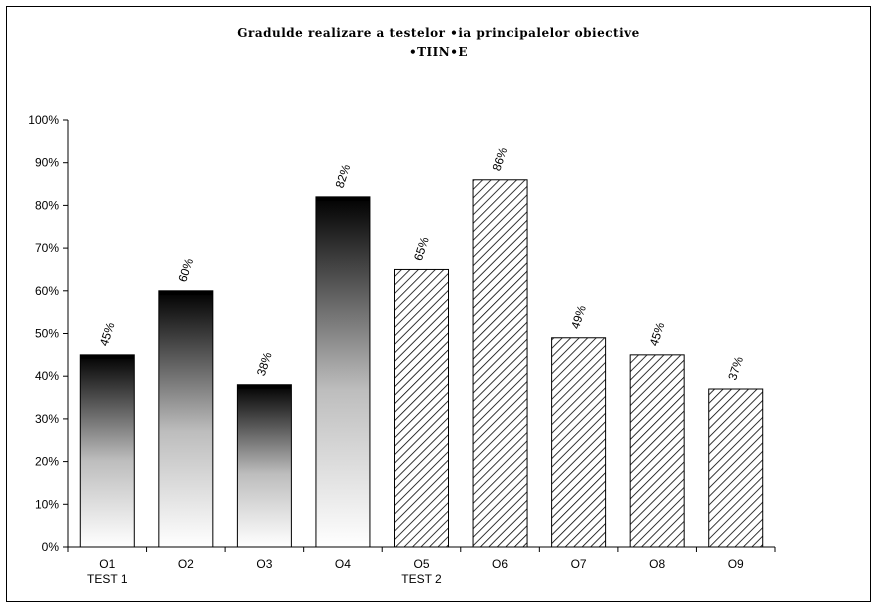 The image size is (877, 608). I want to click on y-tick-label: 70%, so click(47, 248).